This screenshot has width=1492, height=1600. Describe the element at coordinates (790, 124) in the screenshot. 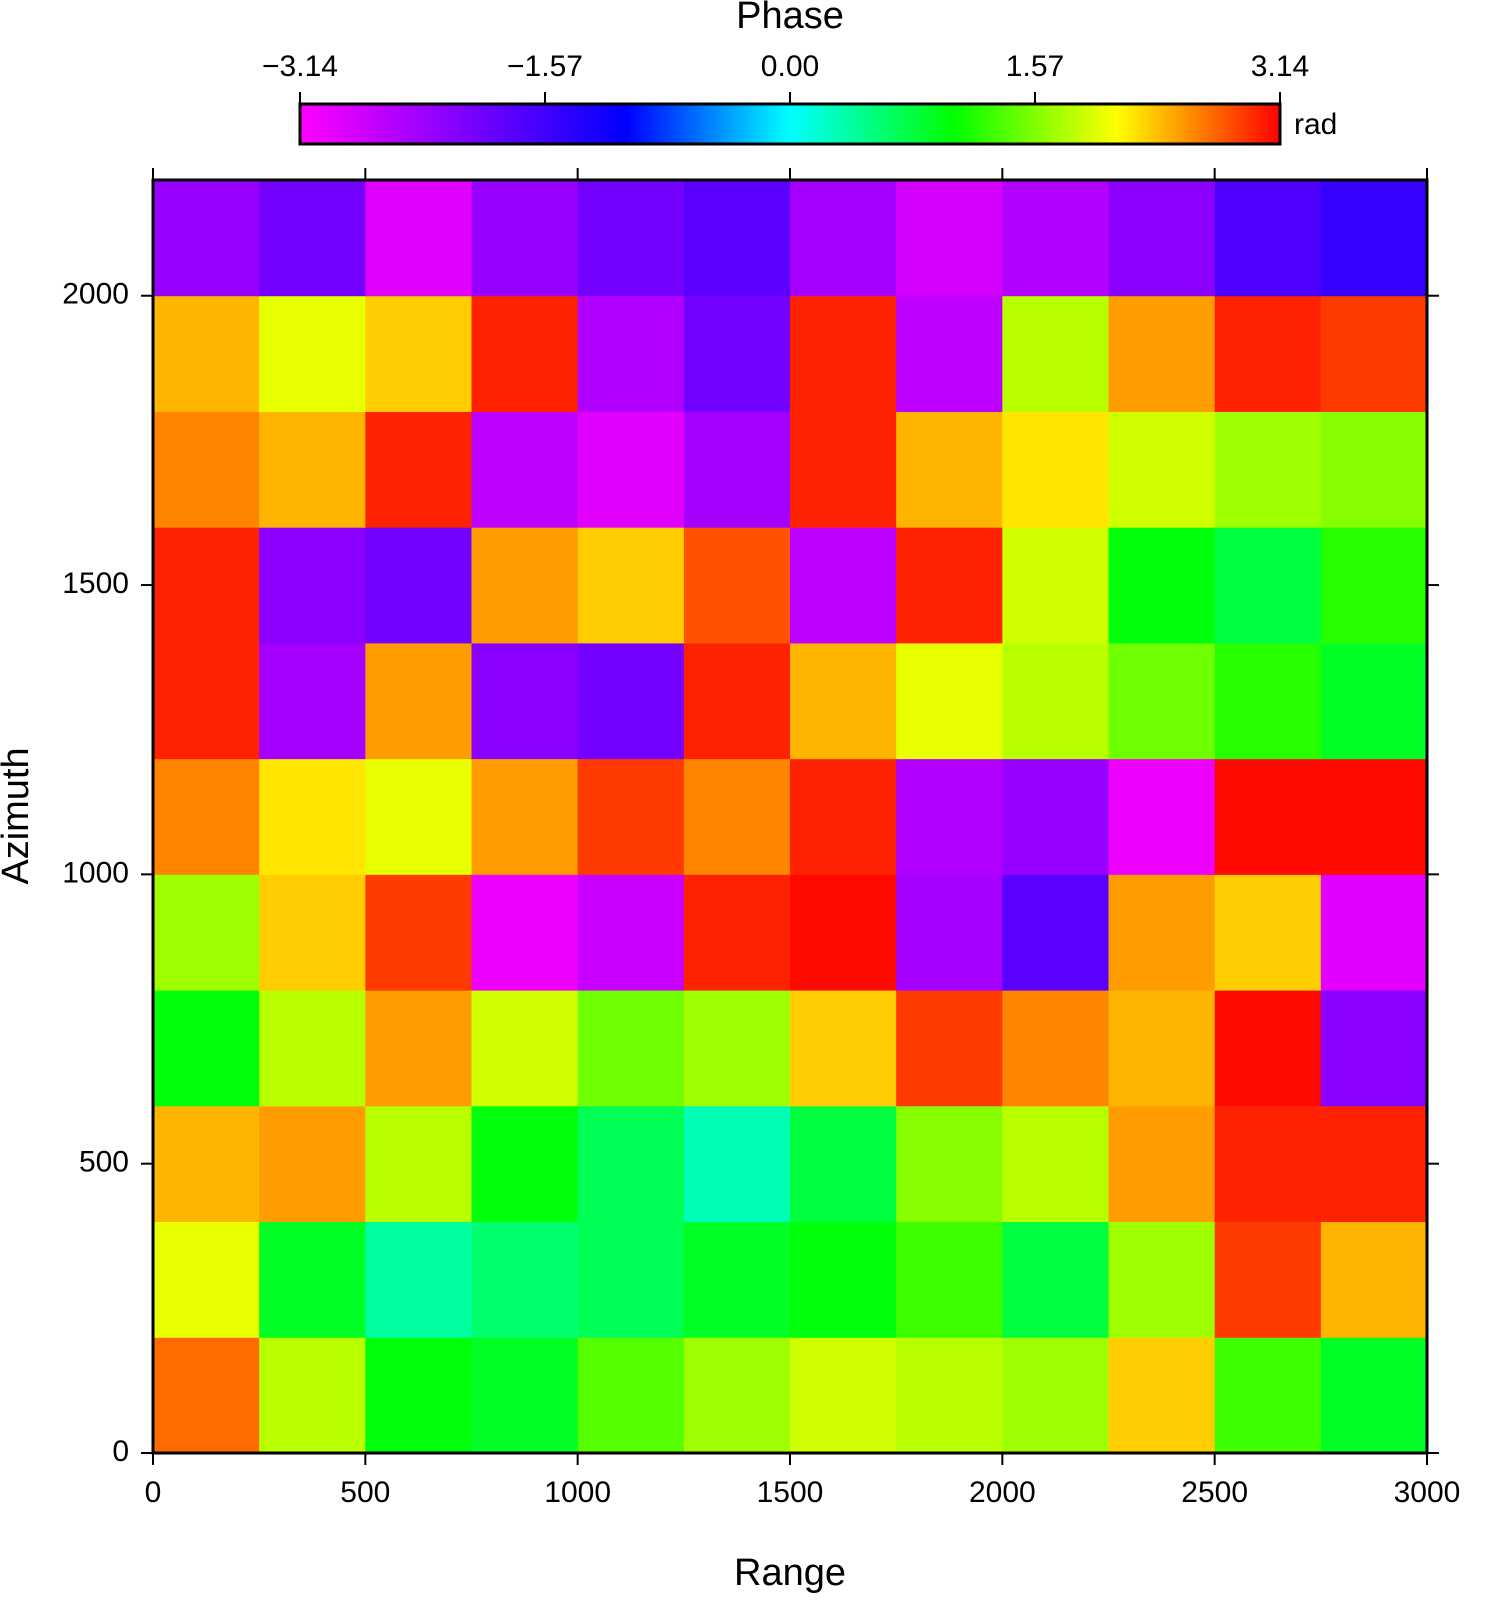

I see `colorbar` at that location.